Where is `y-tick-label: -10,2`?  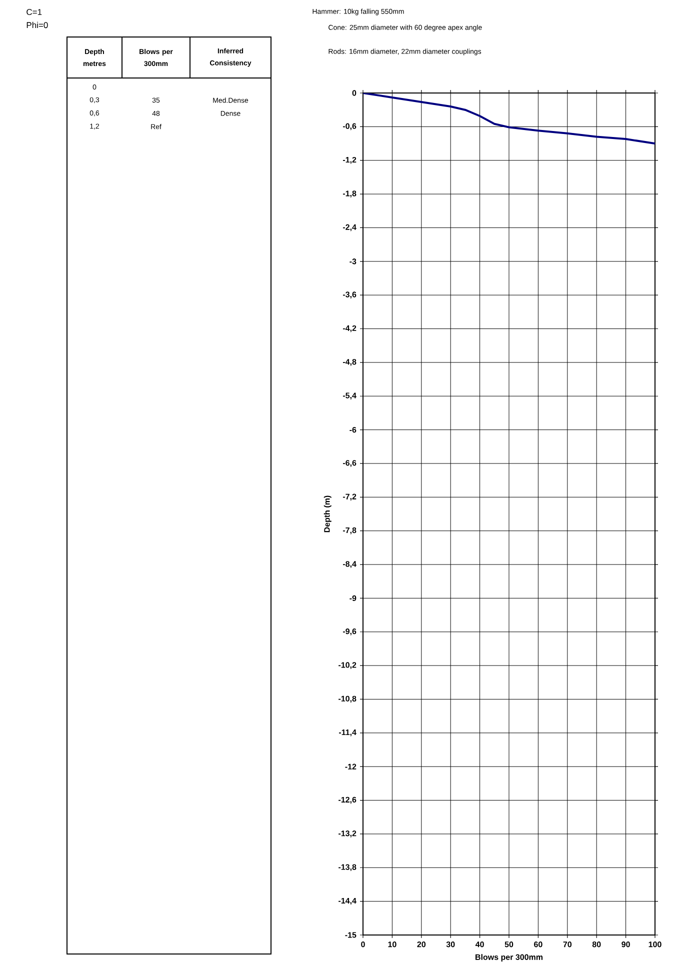 y-tick-label: -10,2 is located at coordinates (347, 665).